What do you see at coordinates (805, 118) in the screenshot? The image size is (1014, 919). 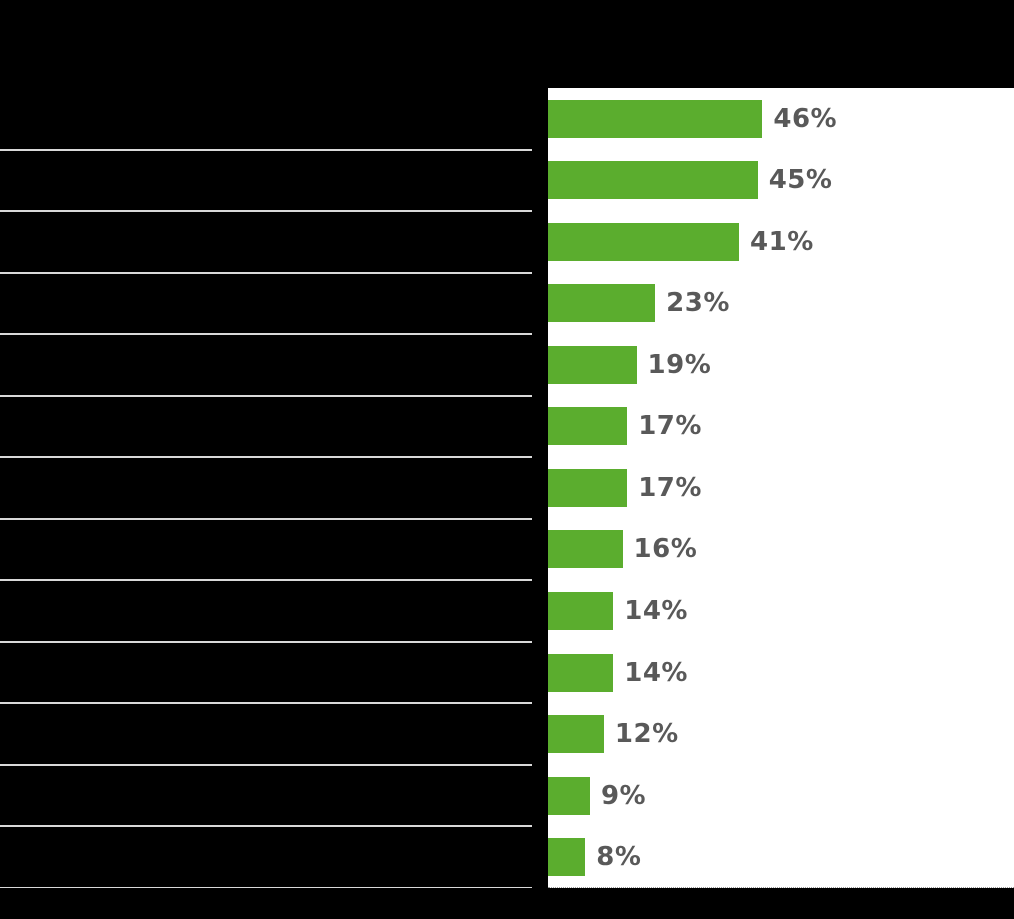 I see `bar-value-label: 46%` at bounding box center [805, 118].